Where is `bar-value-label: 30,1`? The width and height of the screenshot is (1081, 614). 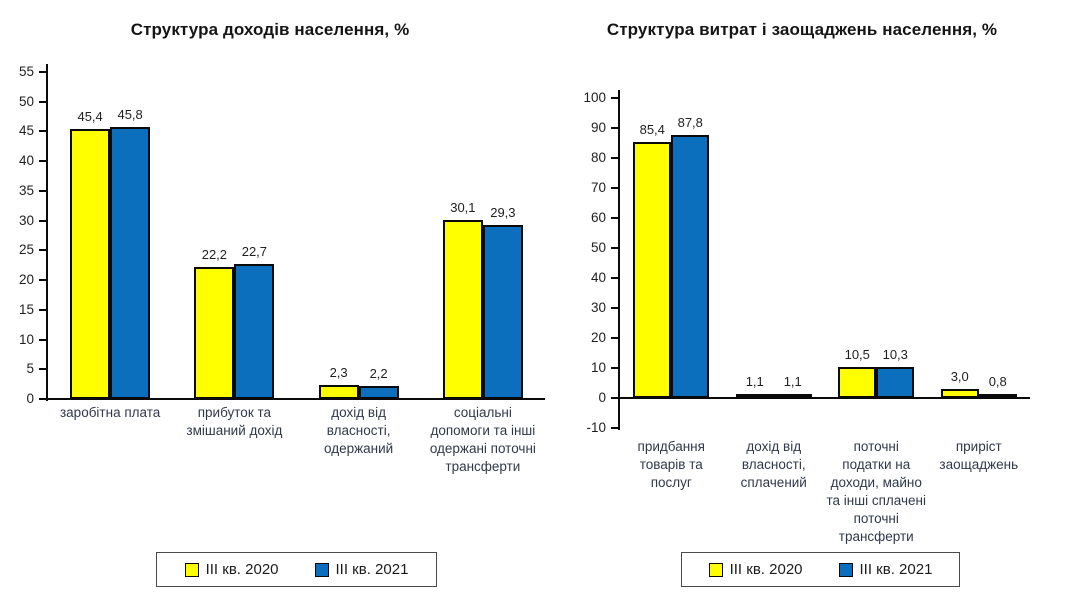
bar-value-label: 30,1 is located at coordinates (463, 208).